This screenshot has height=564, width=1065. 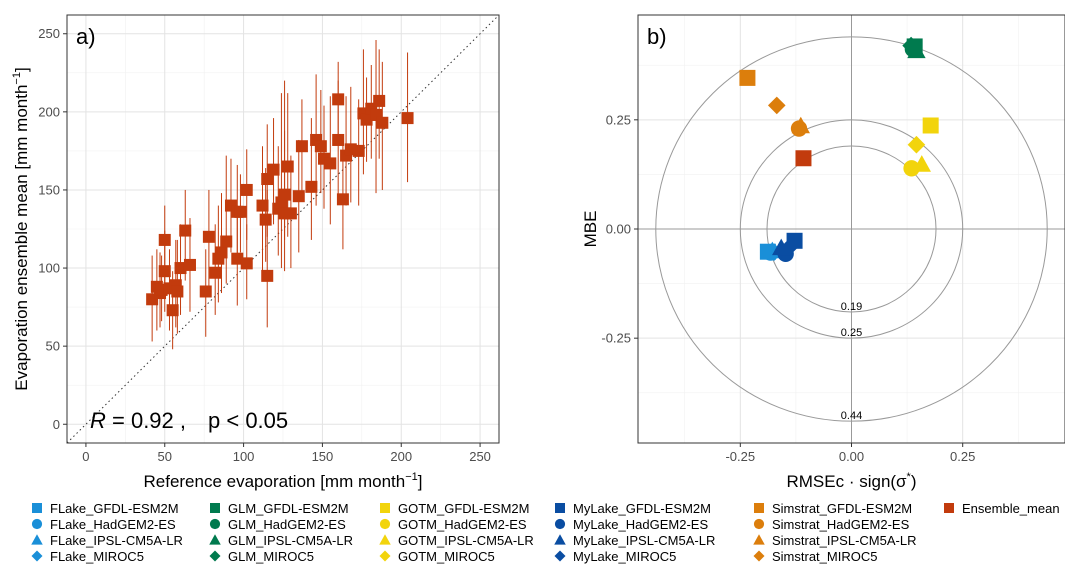 What do you see at coordinates (248, 420) in the screenshot?
I see `p-value: p < 0.05` at bounding box center [248, 420].